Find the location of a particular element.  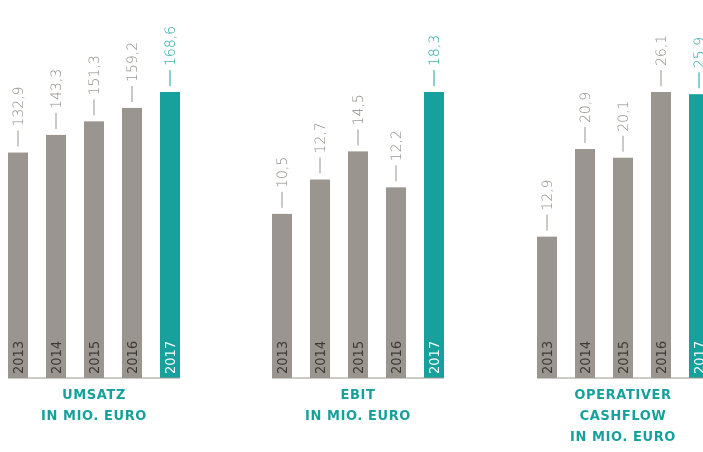

value-label: 10,5 is located at coordinates (283, 172).